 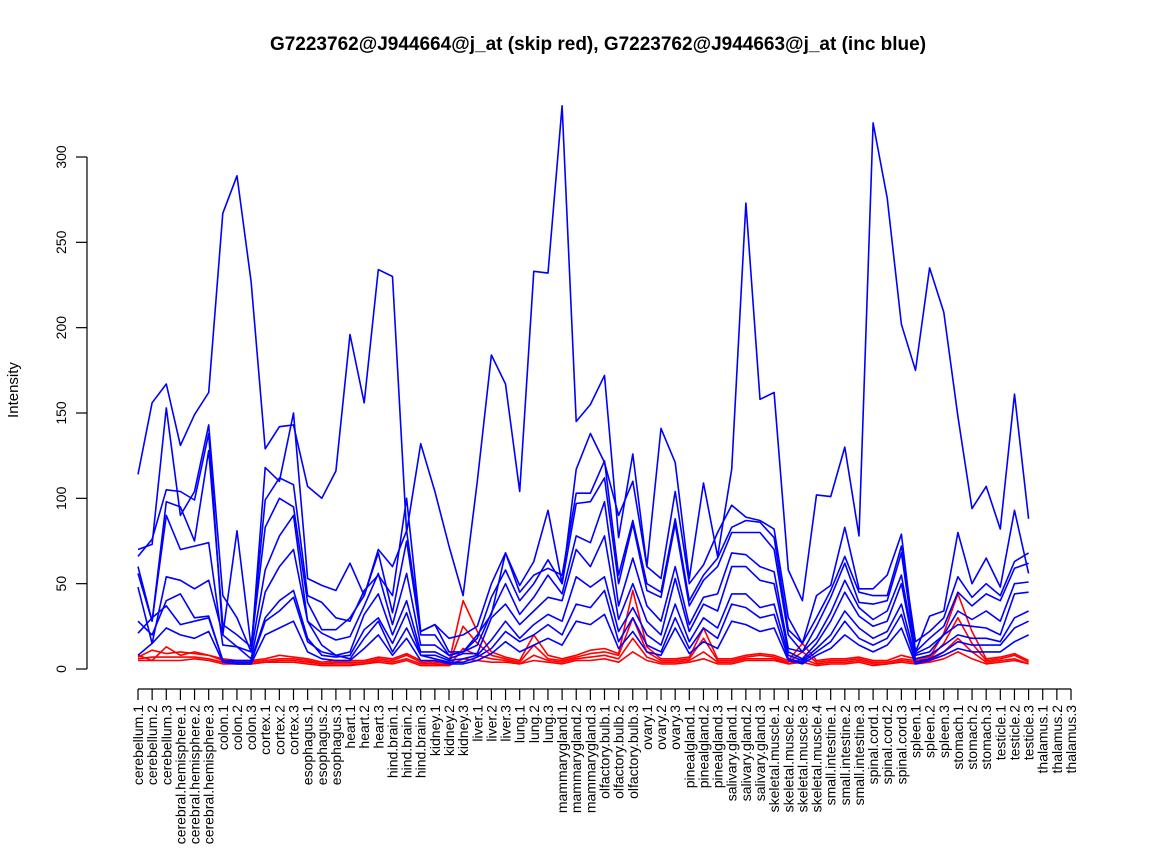 I want to click on x-tick-label: cerebellum.3, so click(x=166, y=745).